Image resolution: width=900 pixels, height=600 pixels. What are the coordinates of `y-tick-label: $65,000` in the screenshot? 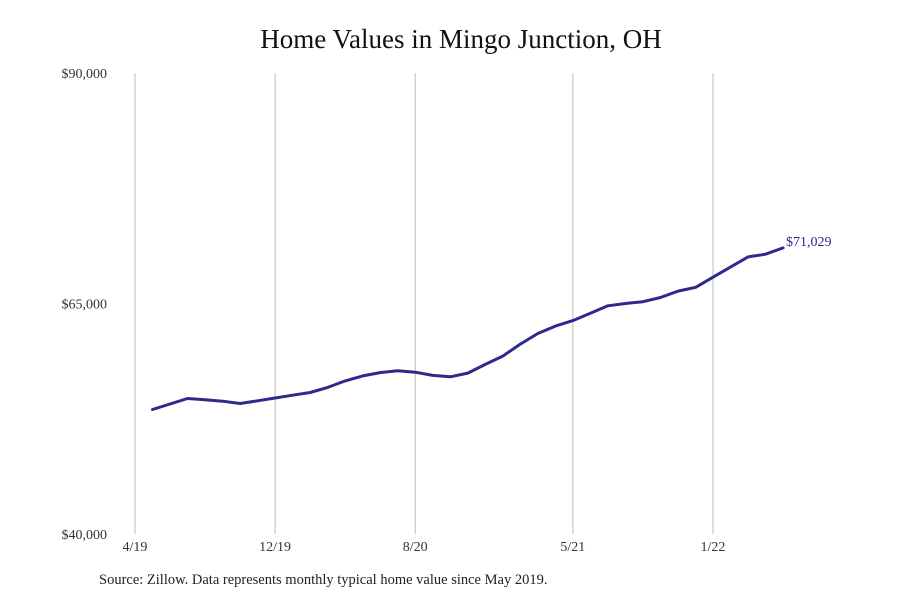 It's located at (85, 305).